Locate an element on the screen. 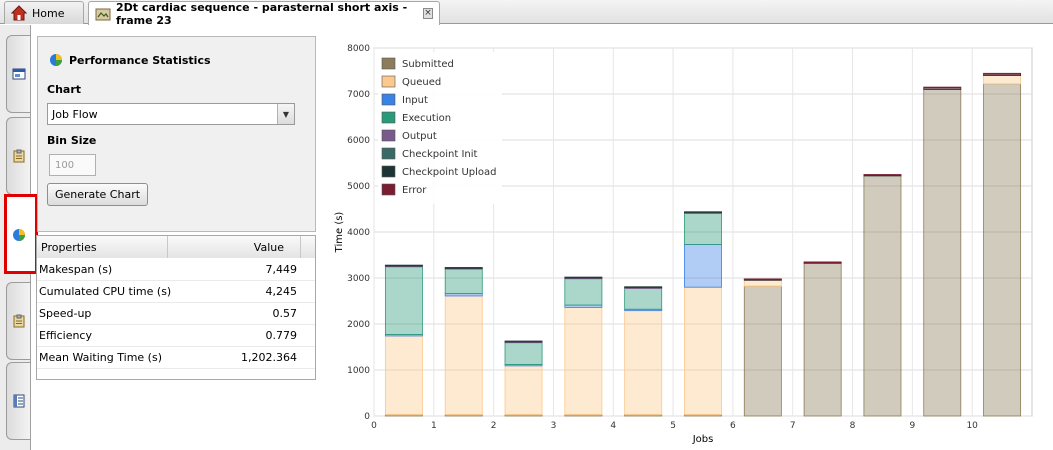  chart-type-value: Job Flow is located at coordinates (75, 114).